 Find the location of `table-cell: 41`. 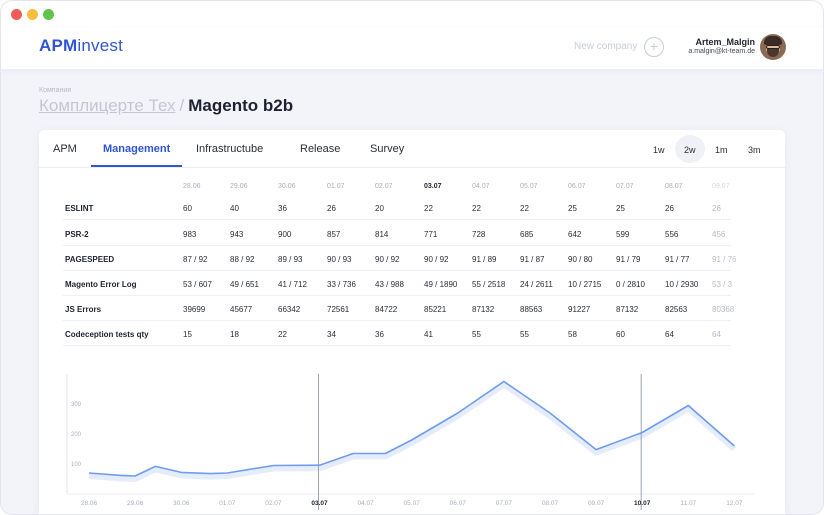

table-cell: 41 is located at coordinates (428, 334).